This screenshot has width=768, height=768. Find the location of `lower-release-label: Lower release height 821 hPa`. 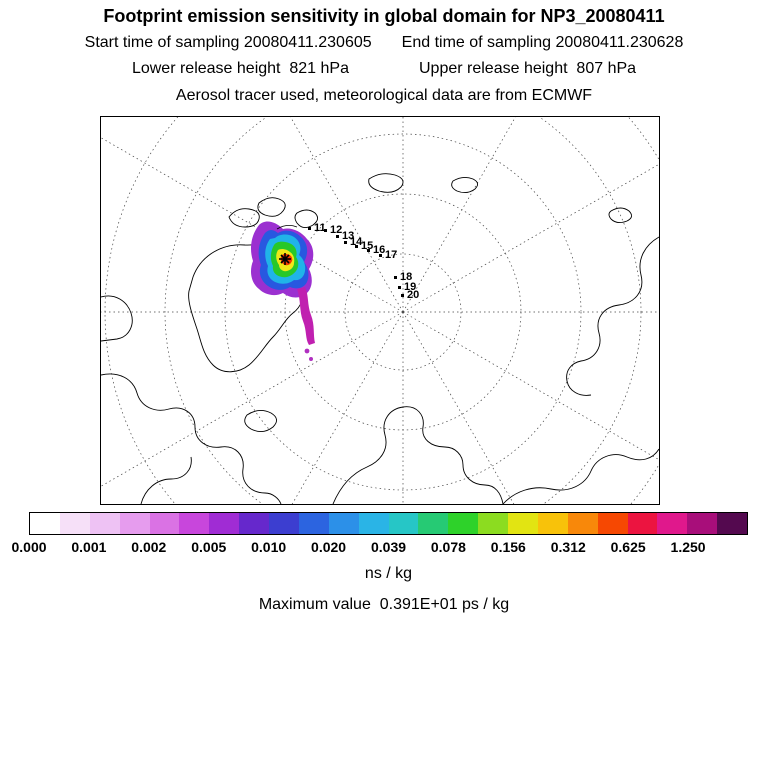

lower-release-label: Lower release height 821 hPa is located at coordinates (240, 68).